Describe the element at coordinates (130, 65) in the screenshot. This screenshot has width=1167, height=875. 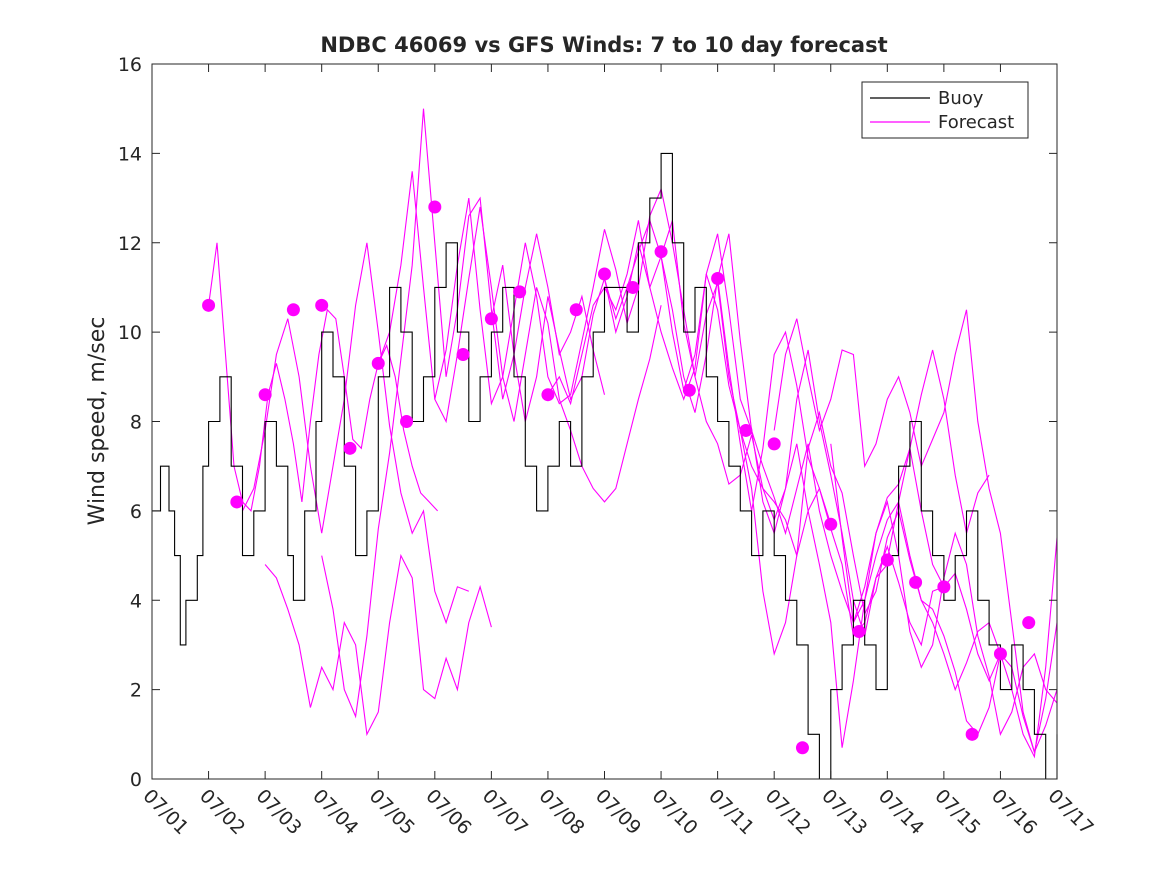
I see `y-tick-label: 16` at that location.